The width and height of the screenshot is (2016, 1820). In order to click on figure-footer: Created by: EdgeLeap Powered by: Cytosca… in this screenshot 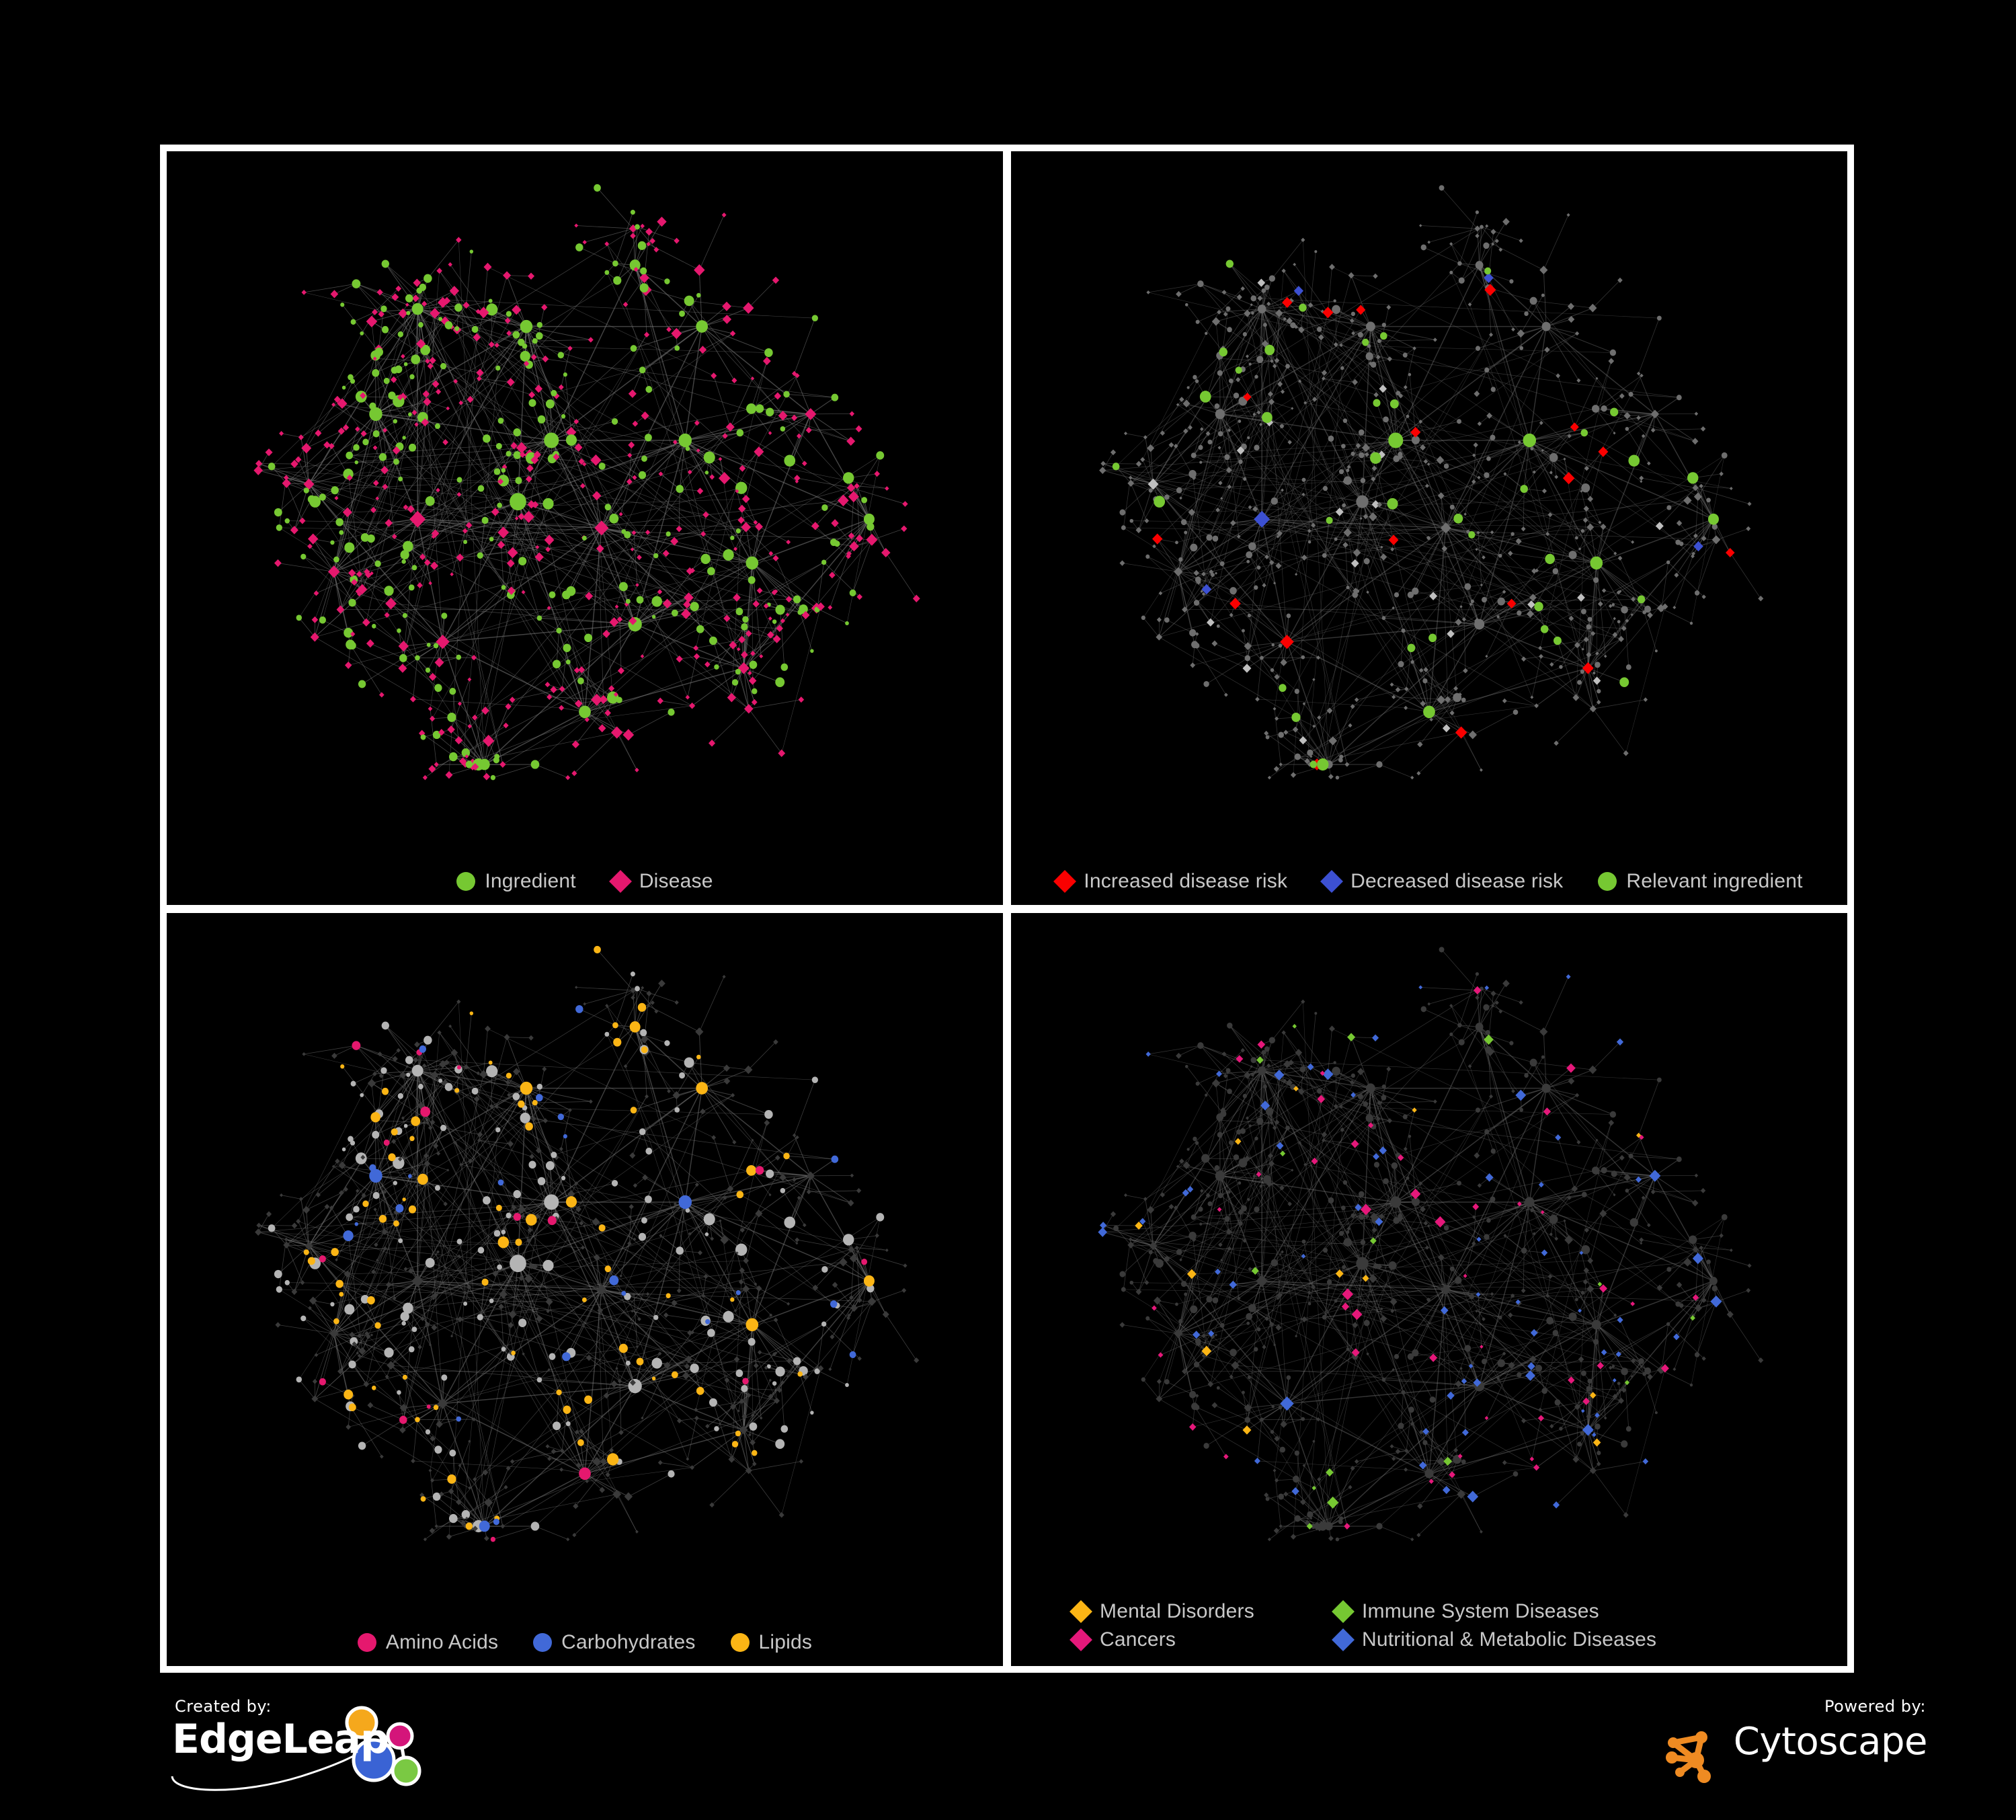, I will do `click(1008, 1750)`.